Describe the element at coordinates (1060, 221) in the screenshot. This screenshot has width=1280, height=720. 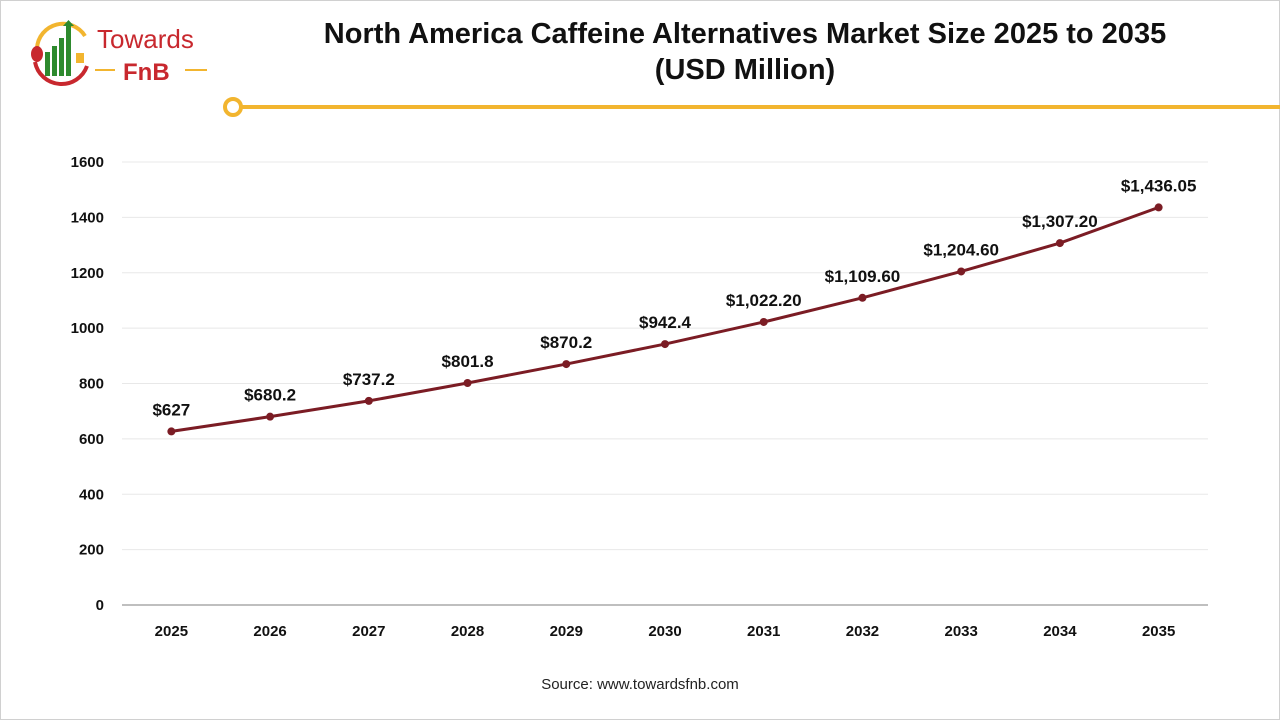
I see `data-label: $1,307.20` at that location.